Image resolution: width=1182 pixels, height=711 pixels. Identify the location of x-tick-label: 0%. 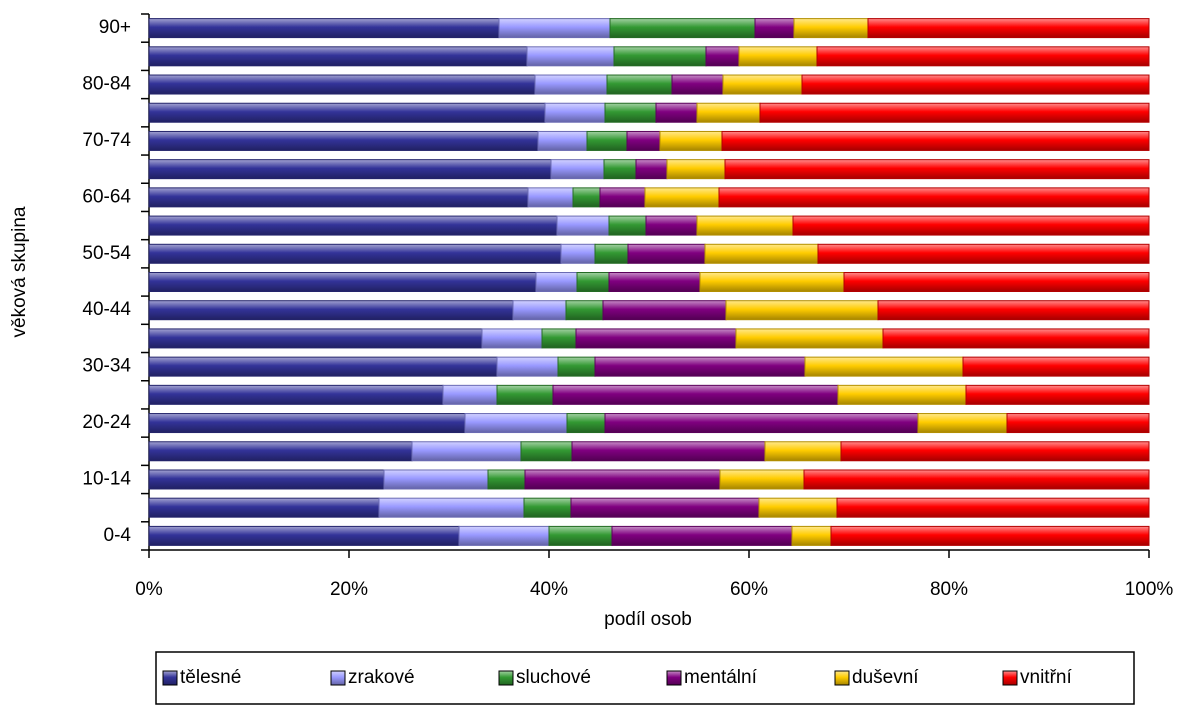
(149, 589).